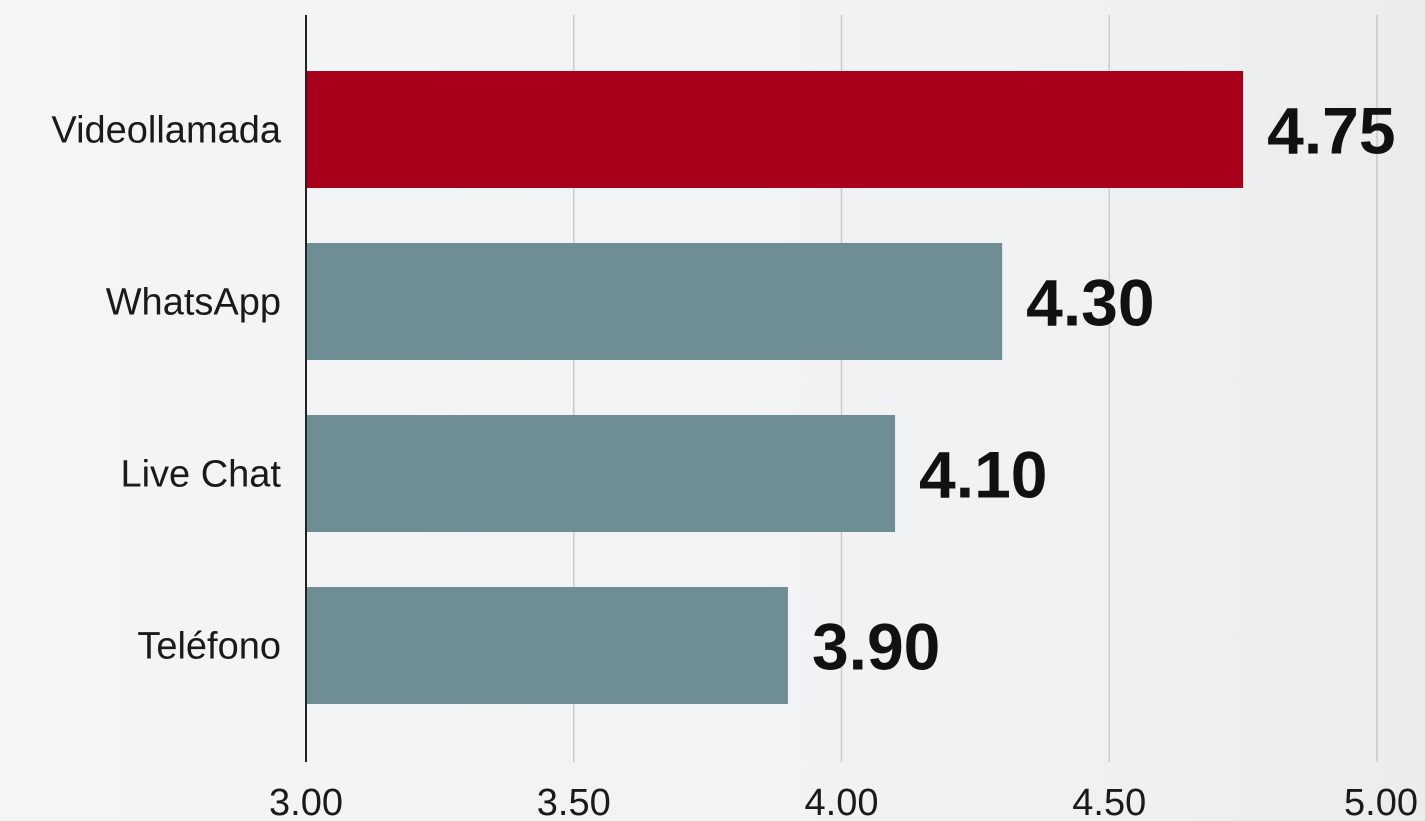 This screenshot has height=821, width=1425. What do you see at coordinates (209, 647) in the screenshot?
I see `category-label: Teléfono` at bounding box center [209, 647].